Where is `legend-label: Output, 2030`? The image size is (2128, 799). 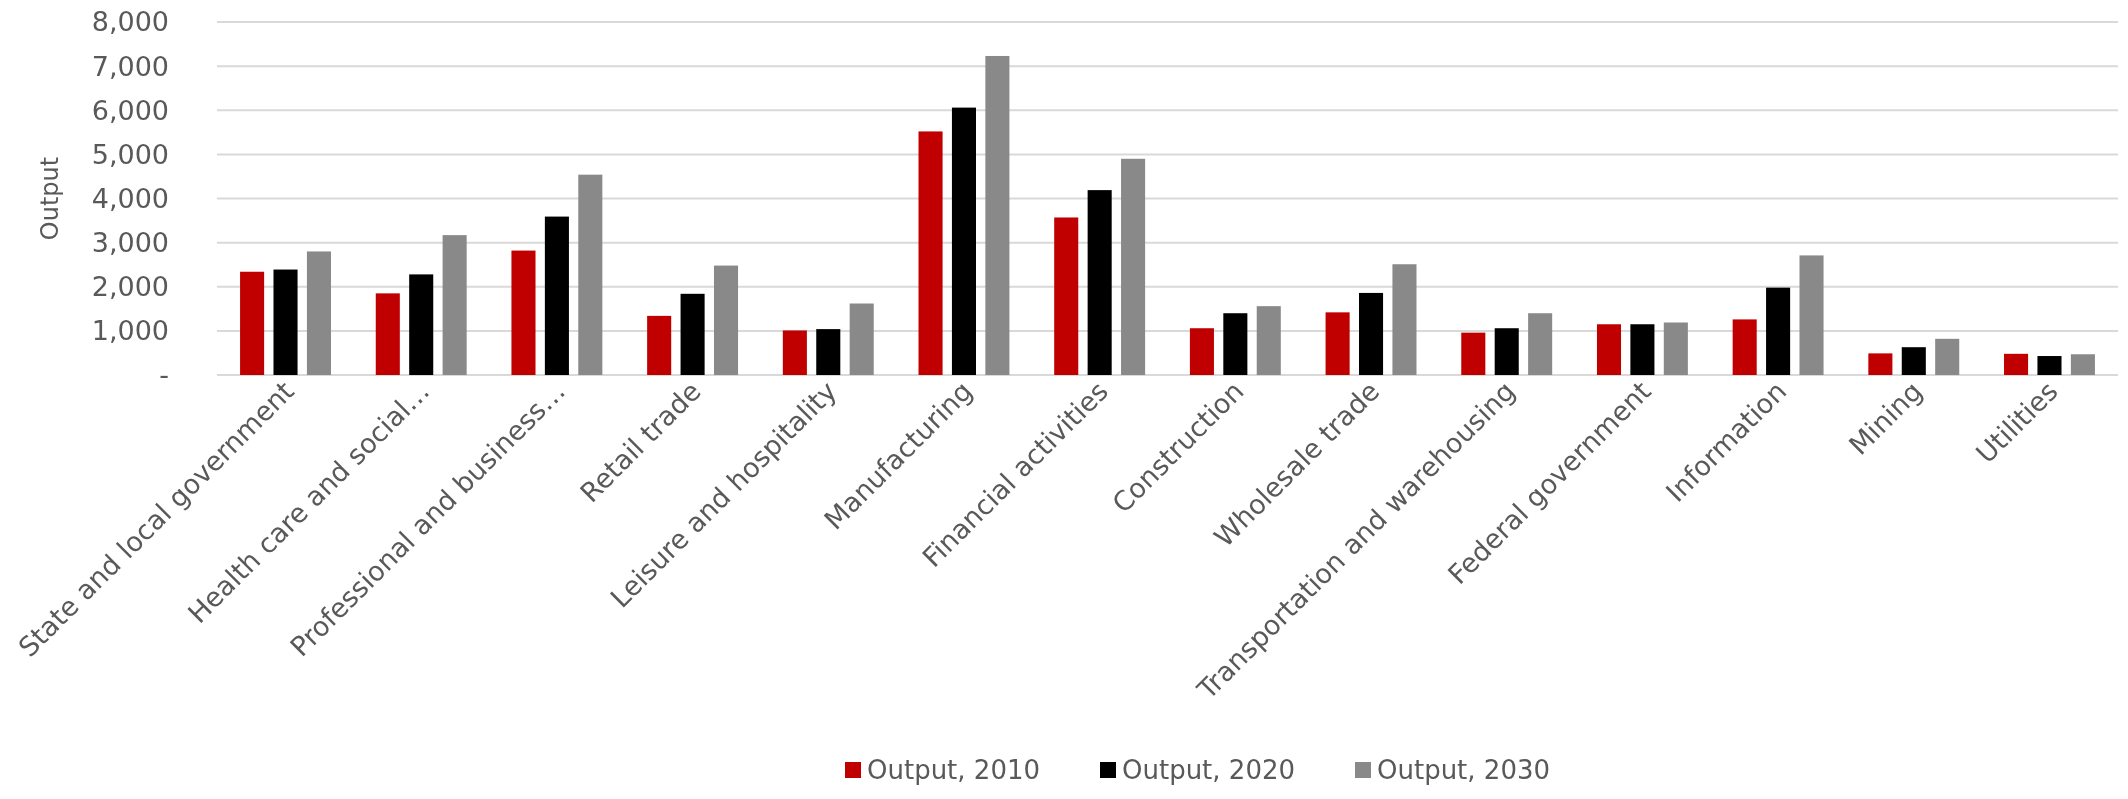 legend-label: Output, 2030 is located at coordinates (1464, 770).